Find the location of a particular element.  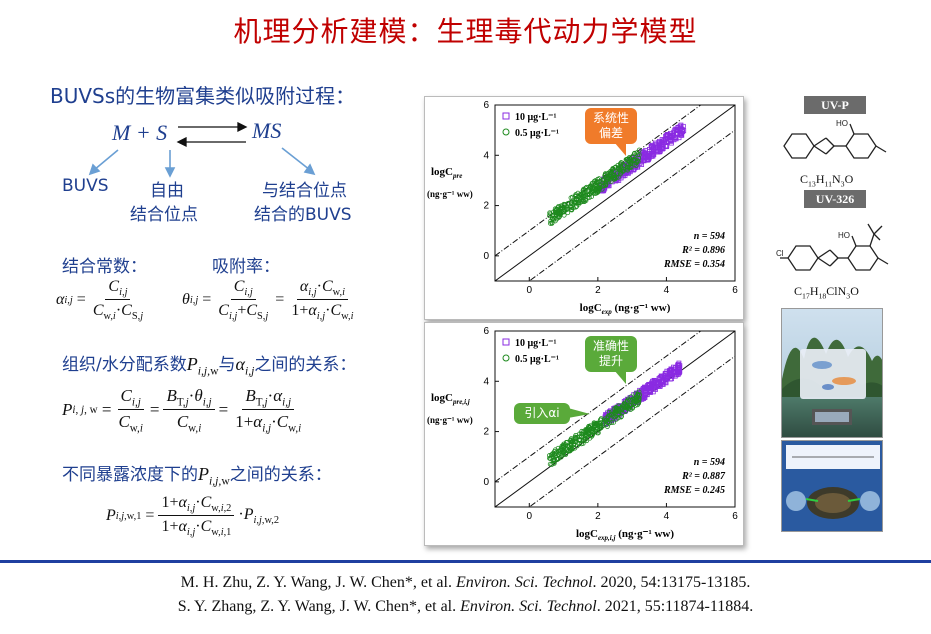

formula-alpha: α i,j = Ci,j Cw,i·CS,j is located at coordinates (100, 300).